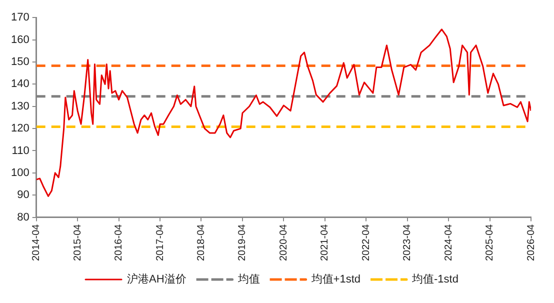  What do you see at coordinates (20, 128) in the screenshot?
I see `y-tick-label: 120` at bounding box center [20, 128].